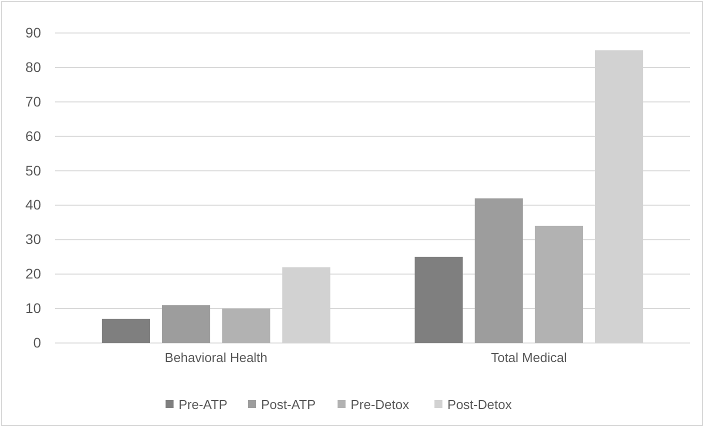 The height and width of the screenshot is (427, 704). What do you see at coordinates (288, 404) in the screenshot?
I see `legend-label: Post-ATP` at bounding box center [288, 404].